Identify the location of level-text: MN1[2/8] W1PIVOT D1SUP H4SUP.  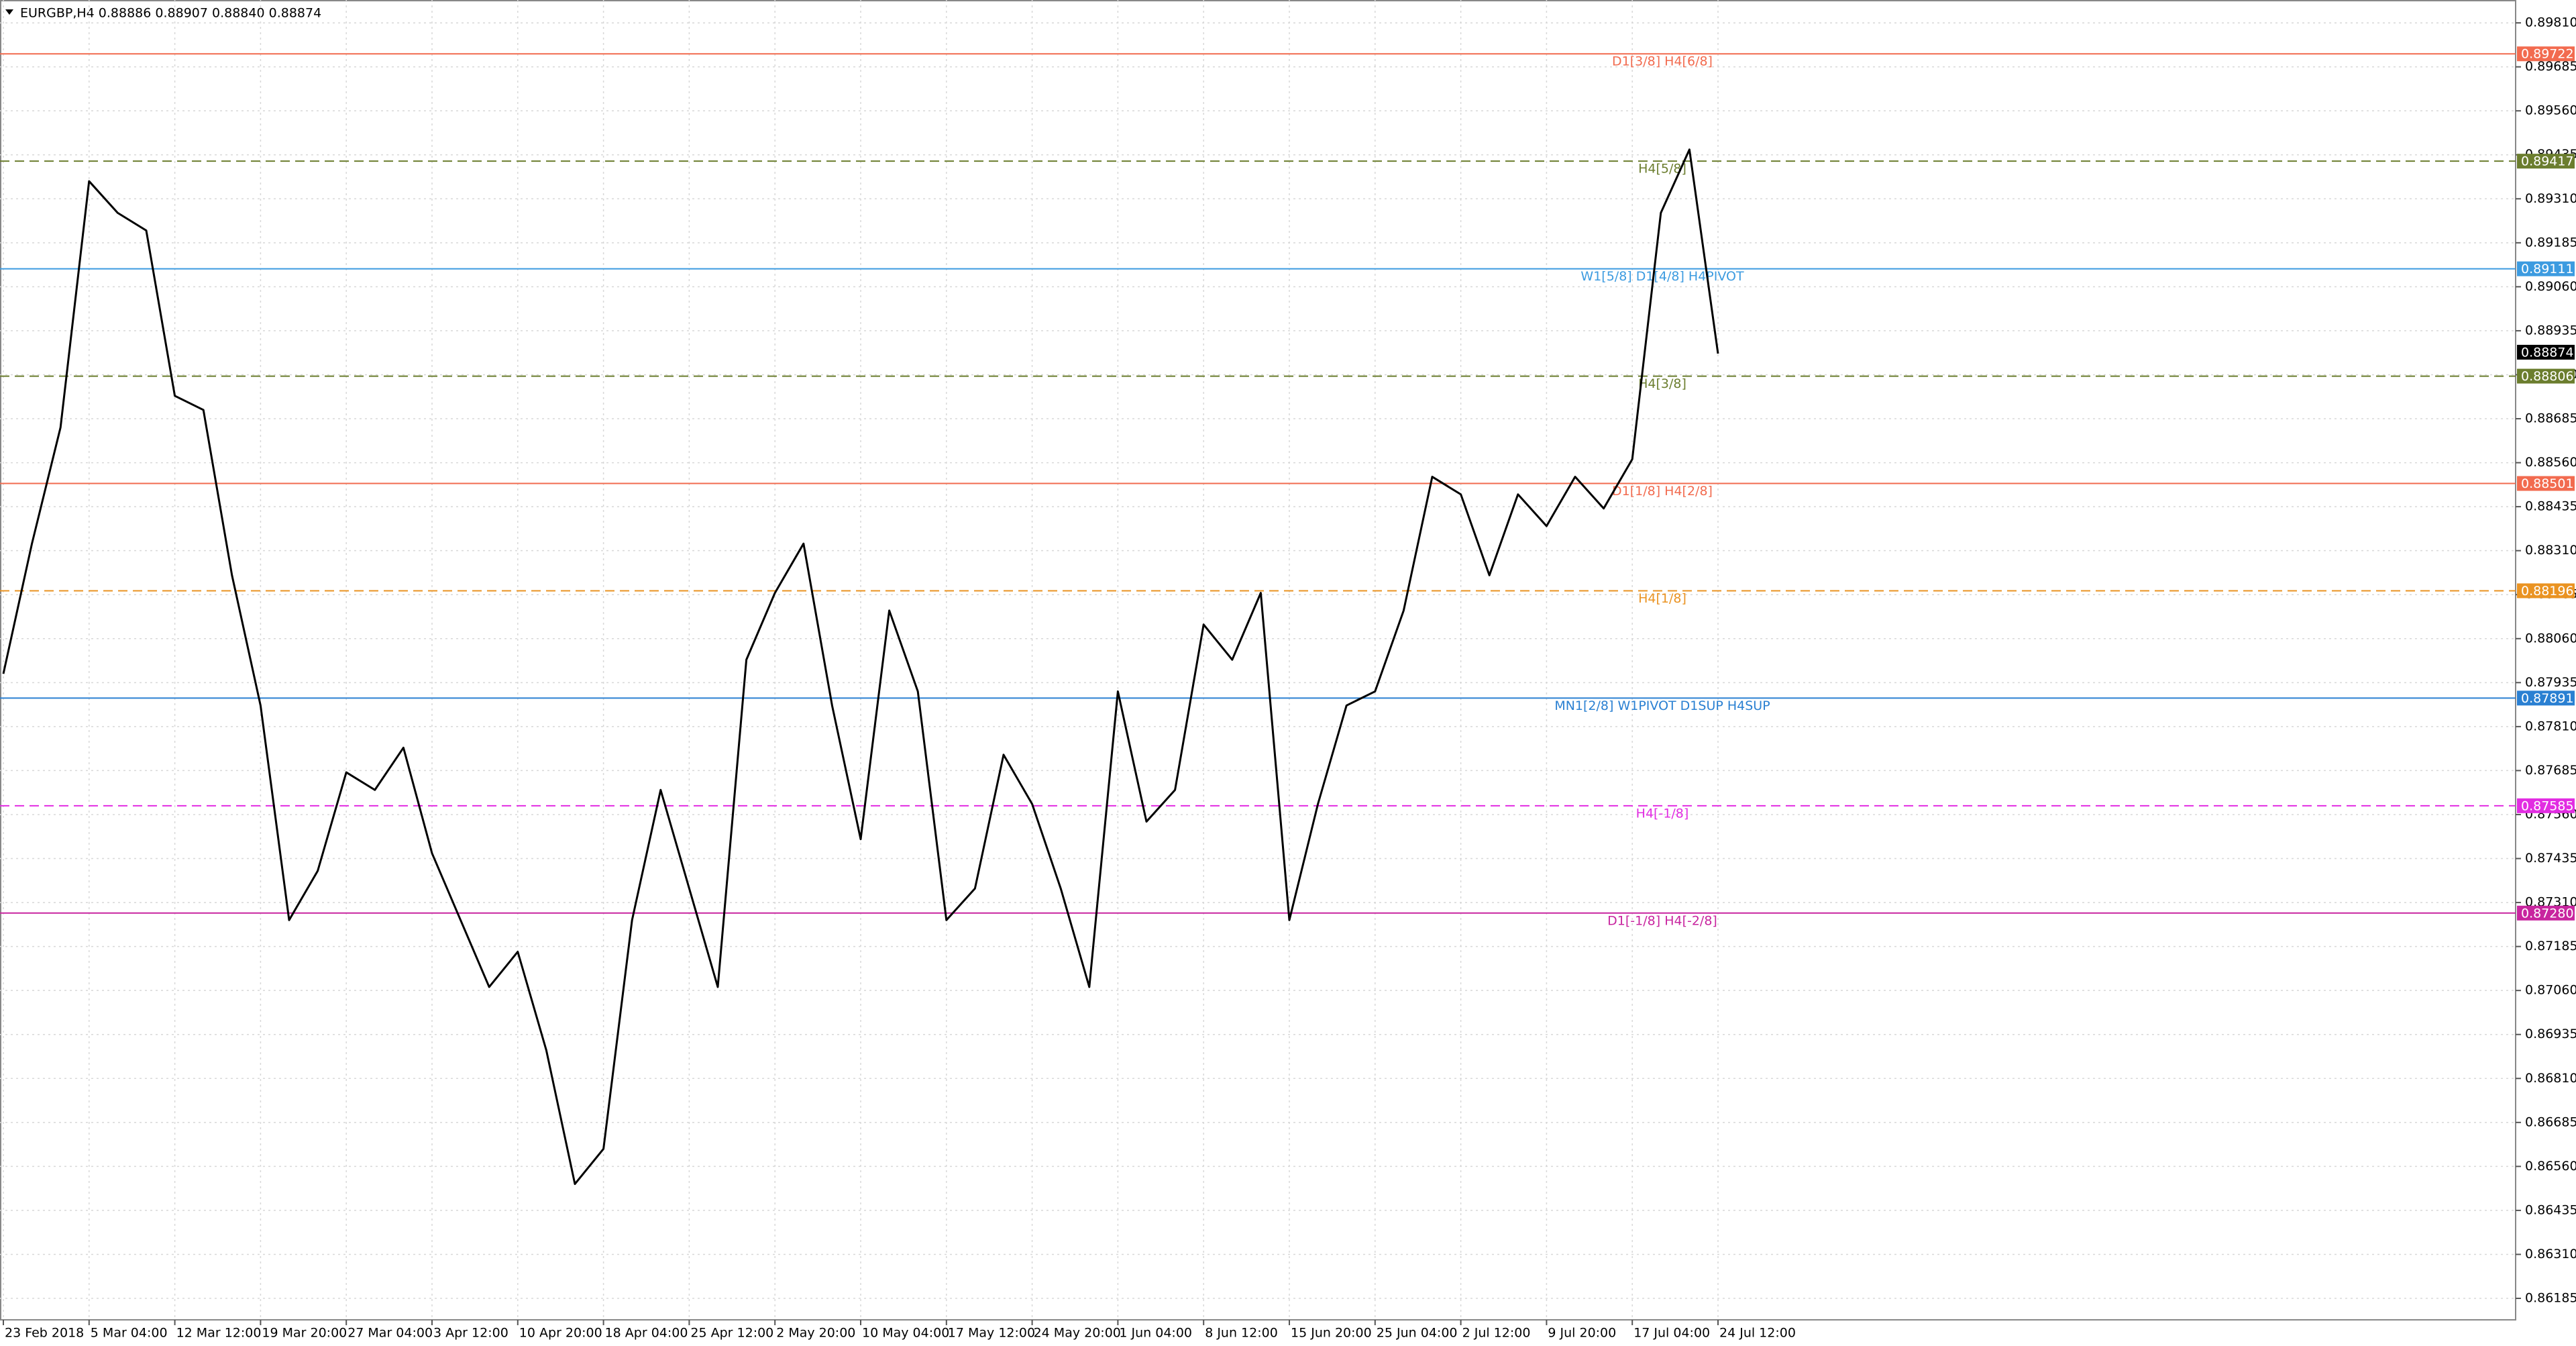
(1662, 705).